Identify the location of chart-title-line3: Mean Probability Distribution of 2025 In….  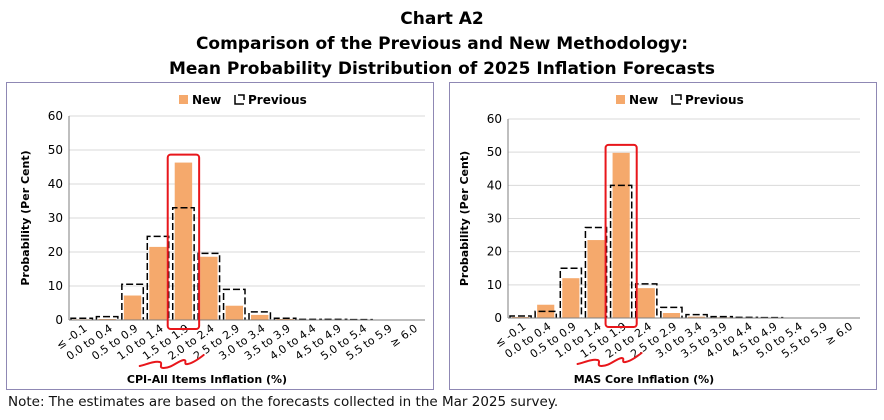
(441, 69).